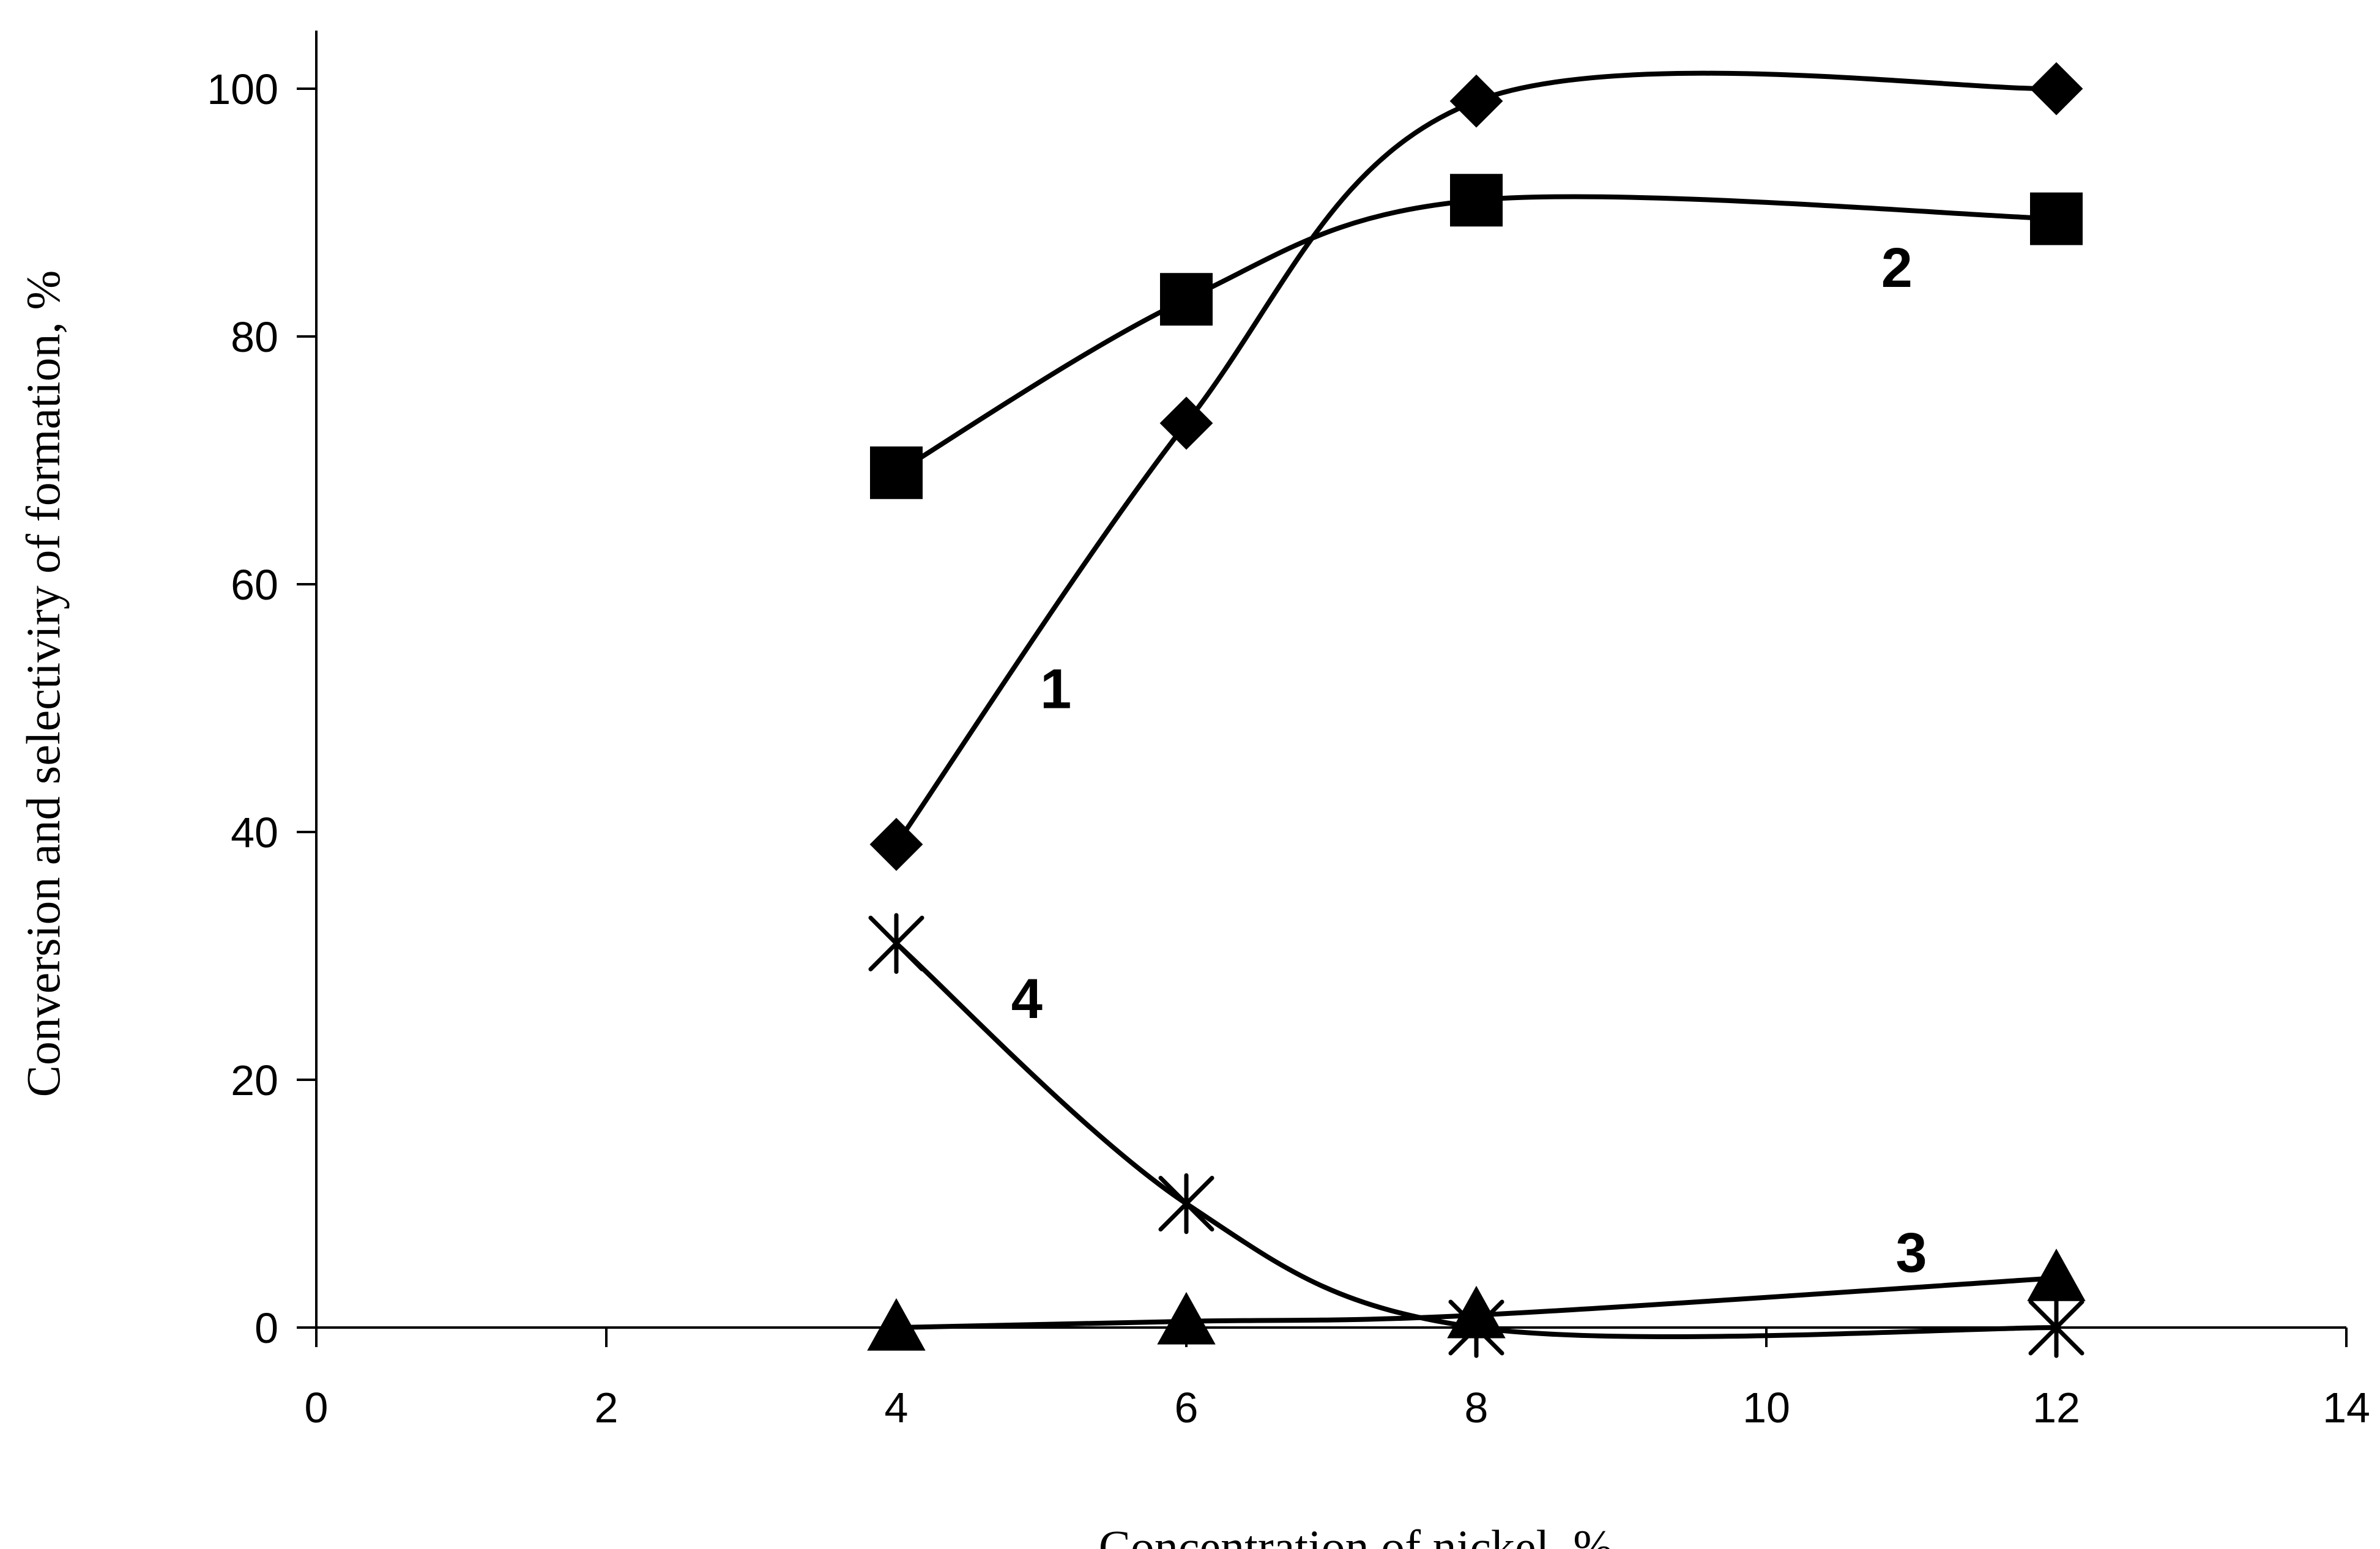 The image size is (2380, 1549). Describe the element at coordinates (1897, 268) in the screenshot. I see `curve-label-2: 2` at that location.